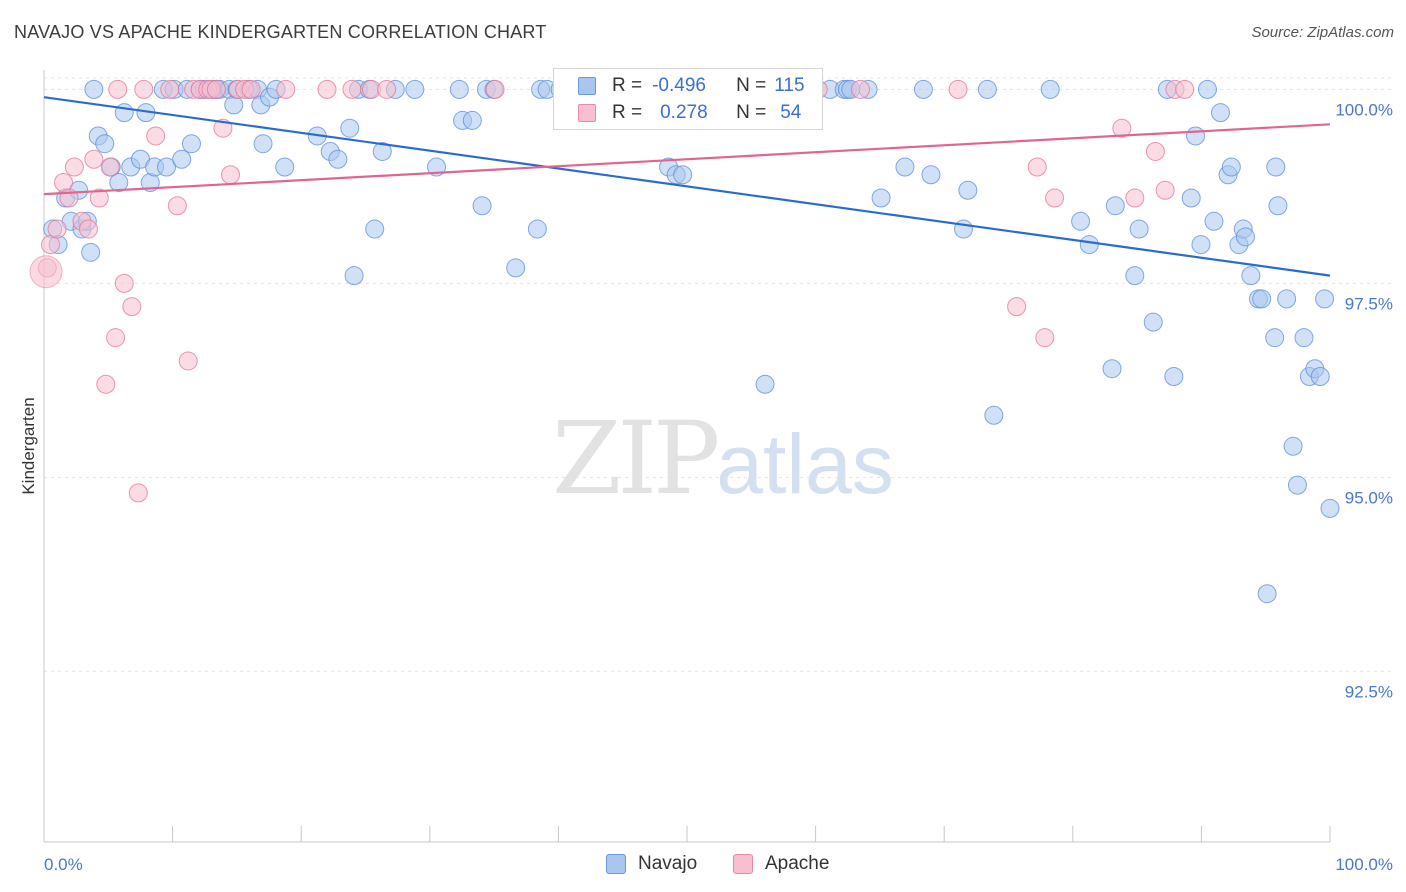  I want to click on y-tick-label: 97.5%, so click(1369, 303).